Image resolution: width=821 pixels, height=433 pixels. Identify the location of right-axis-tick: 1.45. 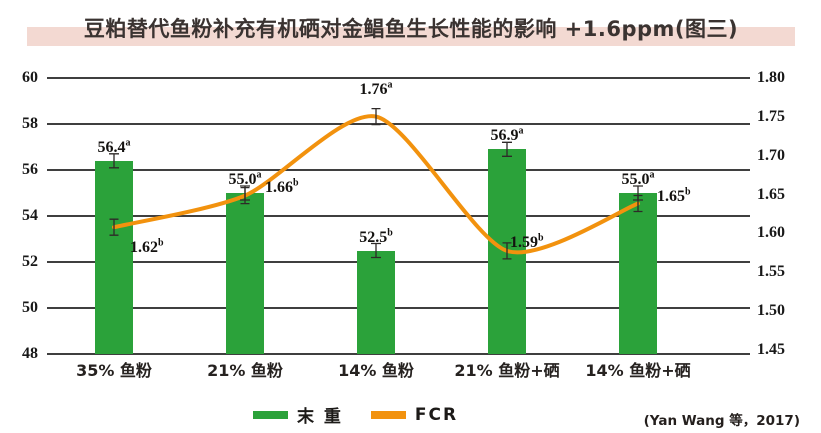
(771, 349).